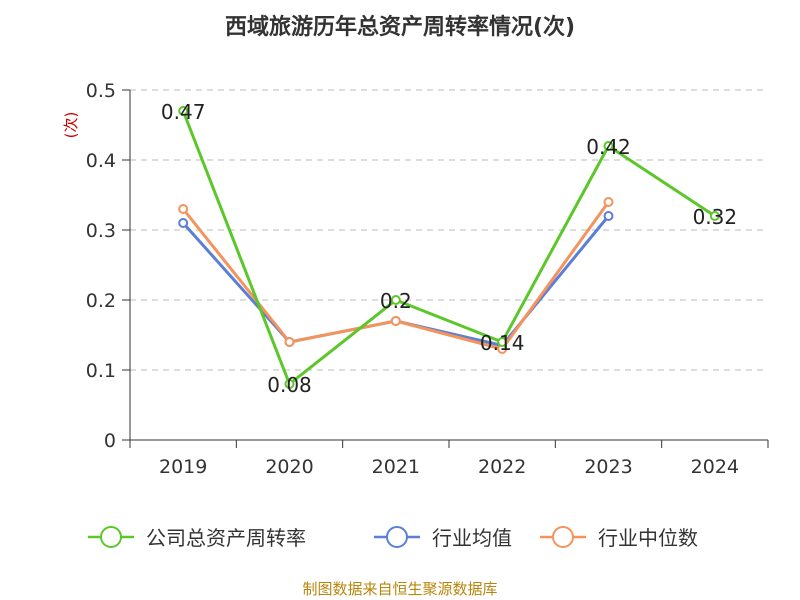  What do you see at coordinates (110, 441) in the screenshot?
I see `y-tick-label: 0` at bounding box center [110, 441].